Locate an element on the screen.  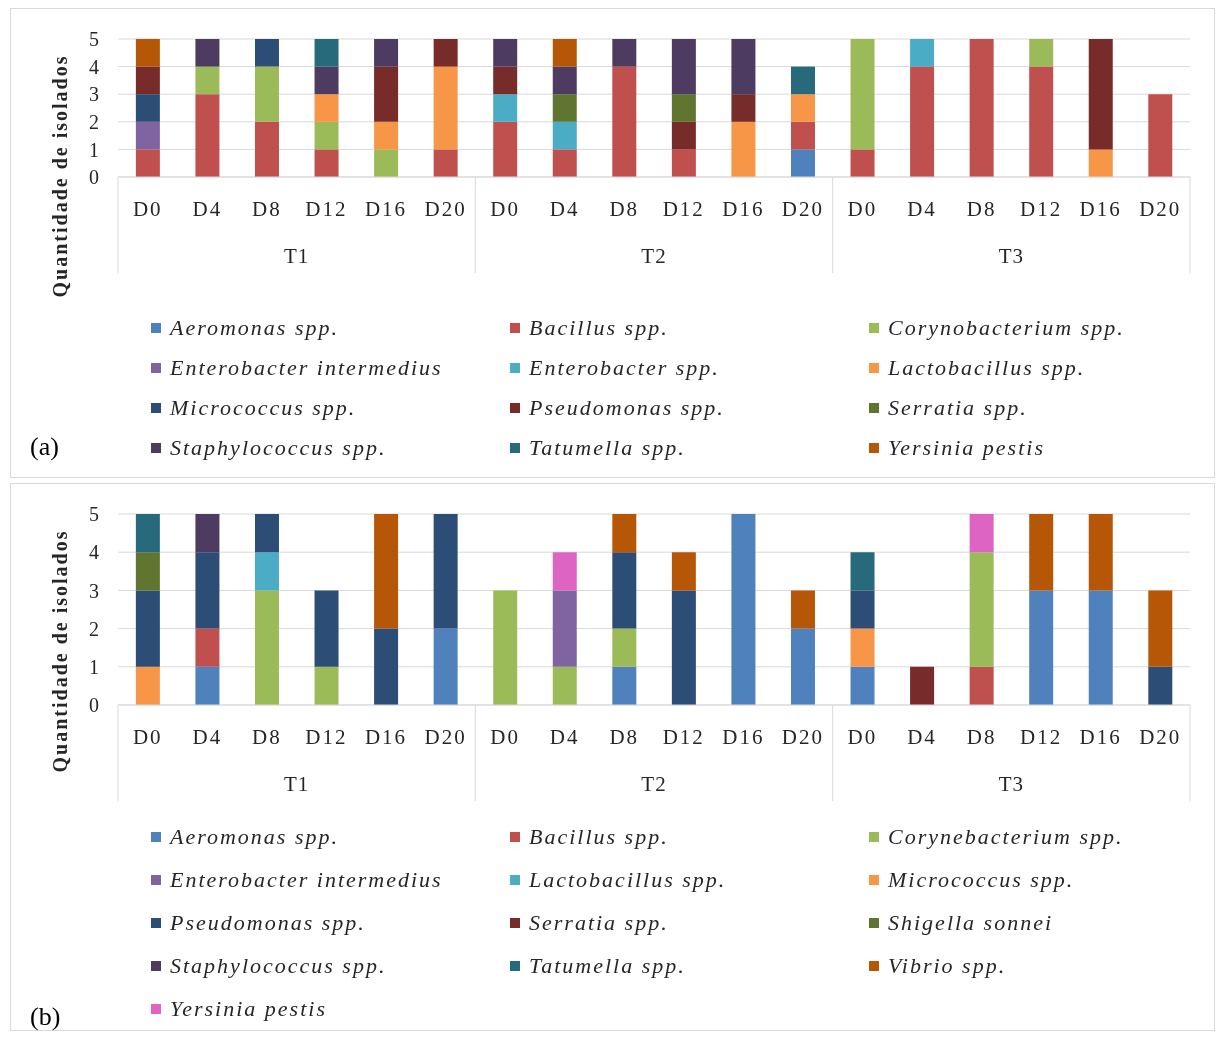
legend-label: Micrococcus spp. is located at coordinates (981, 879).